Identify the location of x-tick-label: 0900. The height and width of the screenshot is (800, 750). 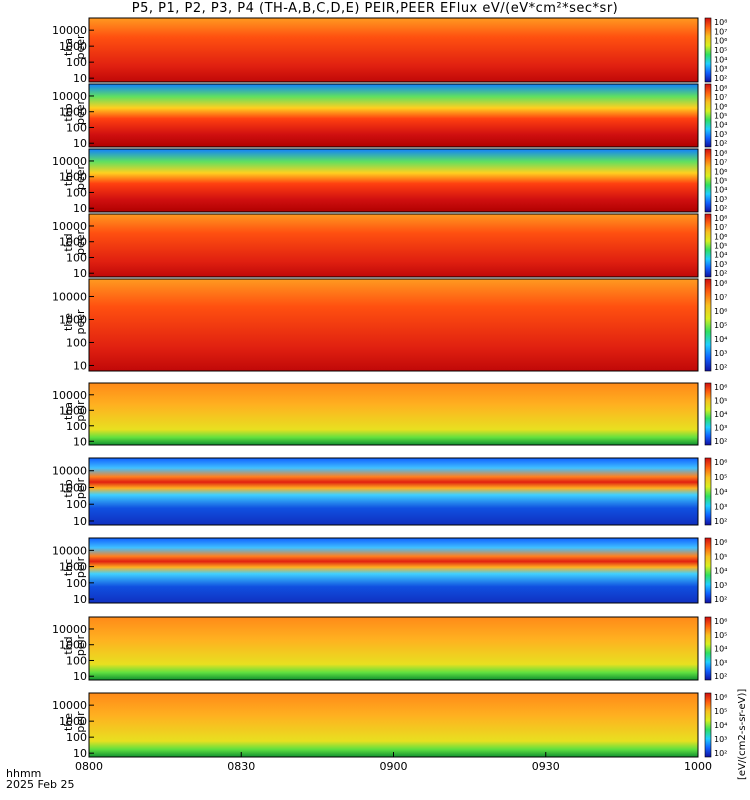
(394, 766).